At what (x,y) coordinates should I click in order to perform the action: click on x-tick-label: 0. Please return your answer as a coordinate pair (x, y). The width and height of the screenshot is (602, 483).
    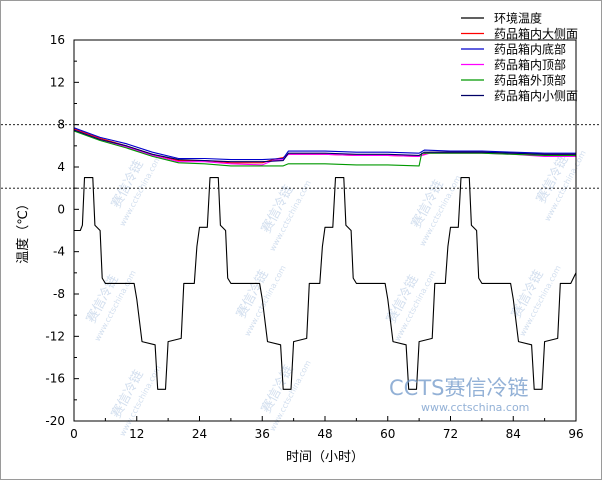
    Looking at the image, I should click on (74, 434).